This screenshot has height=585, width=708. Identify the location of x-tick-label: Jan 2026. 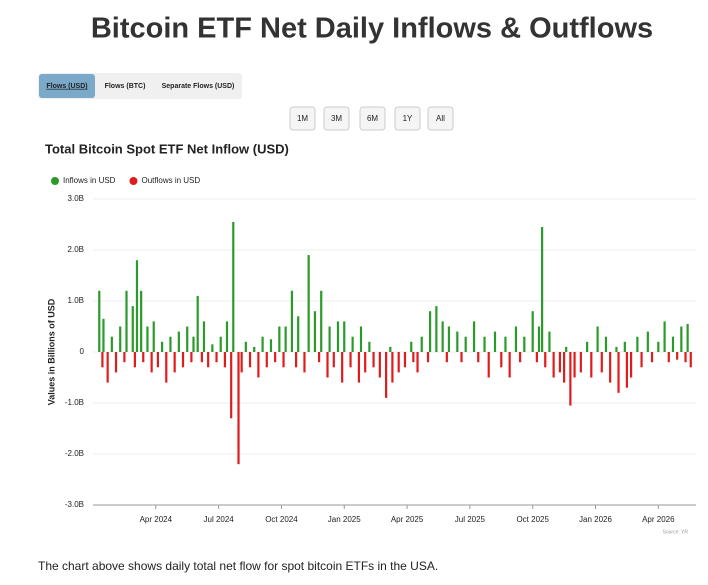
(595, 519).